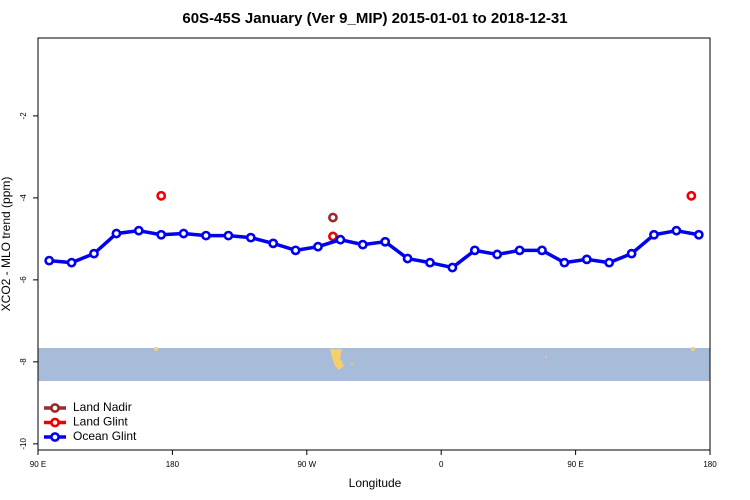 Image resolution: width=750 pixels, height=500 pixels. Describe the element at coordinates (23, 198) in the screenshot. I see `y-tick-label: -4` at that location.